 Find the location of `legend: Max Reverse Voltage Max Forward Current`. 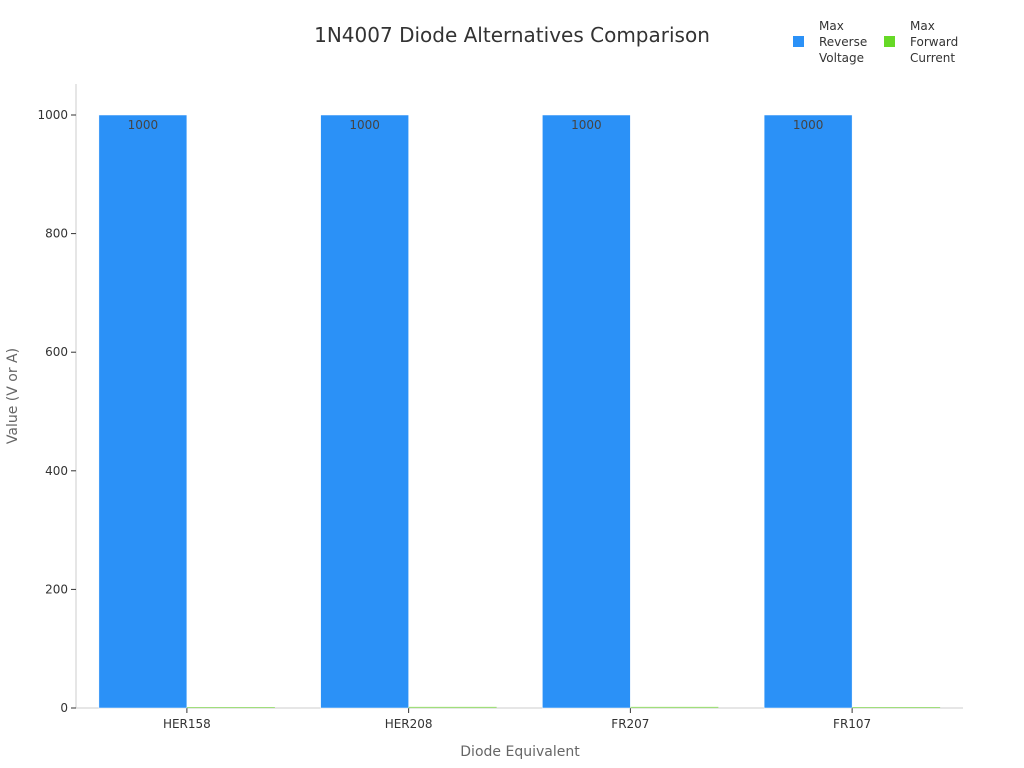

legend: Max Reverse Voltage Max Forward Current is located at coordinates (875, 42).